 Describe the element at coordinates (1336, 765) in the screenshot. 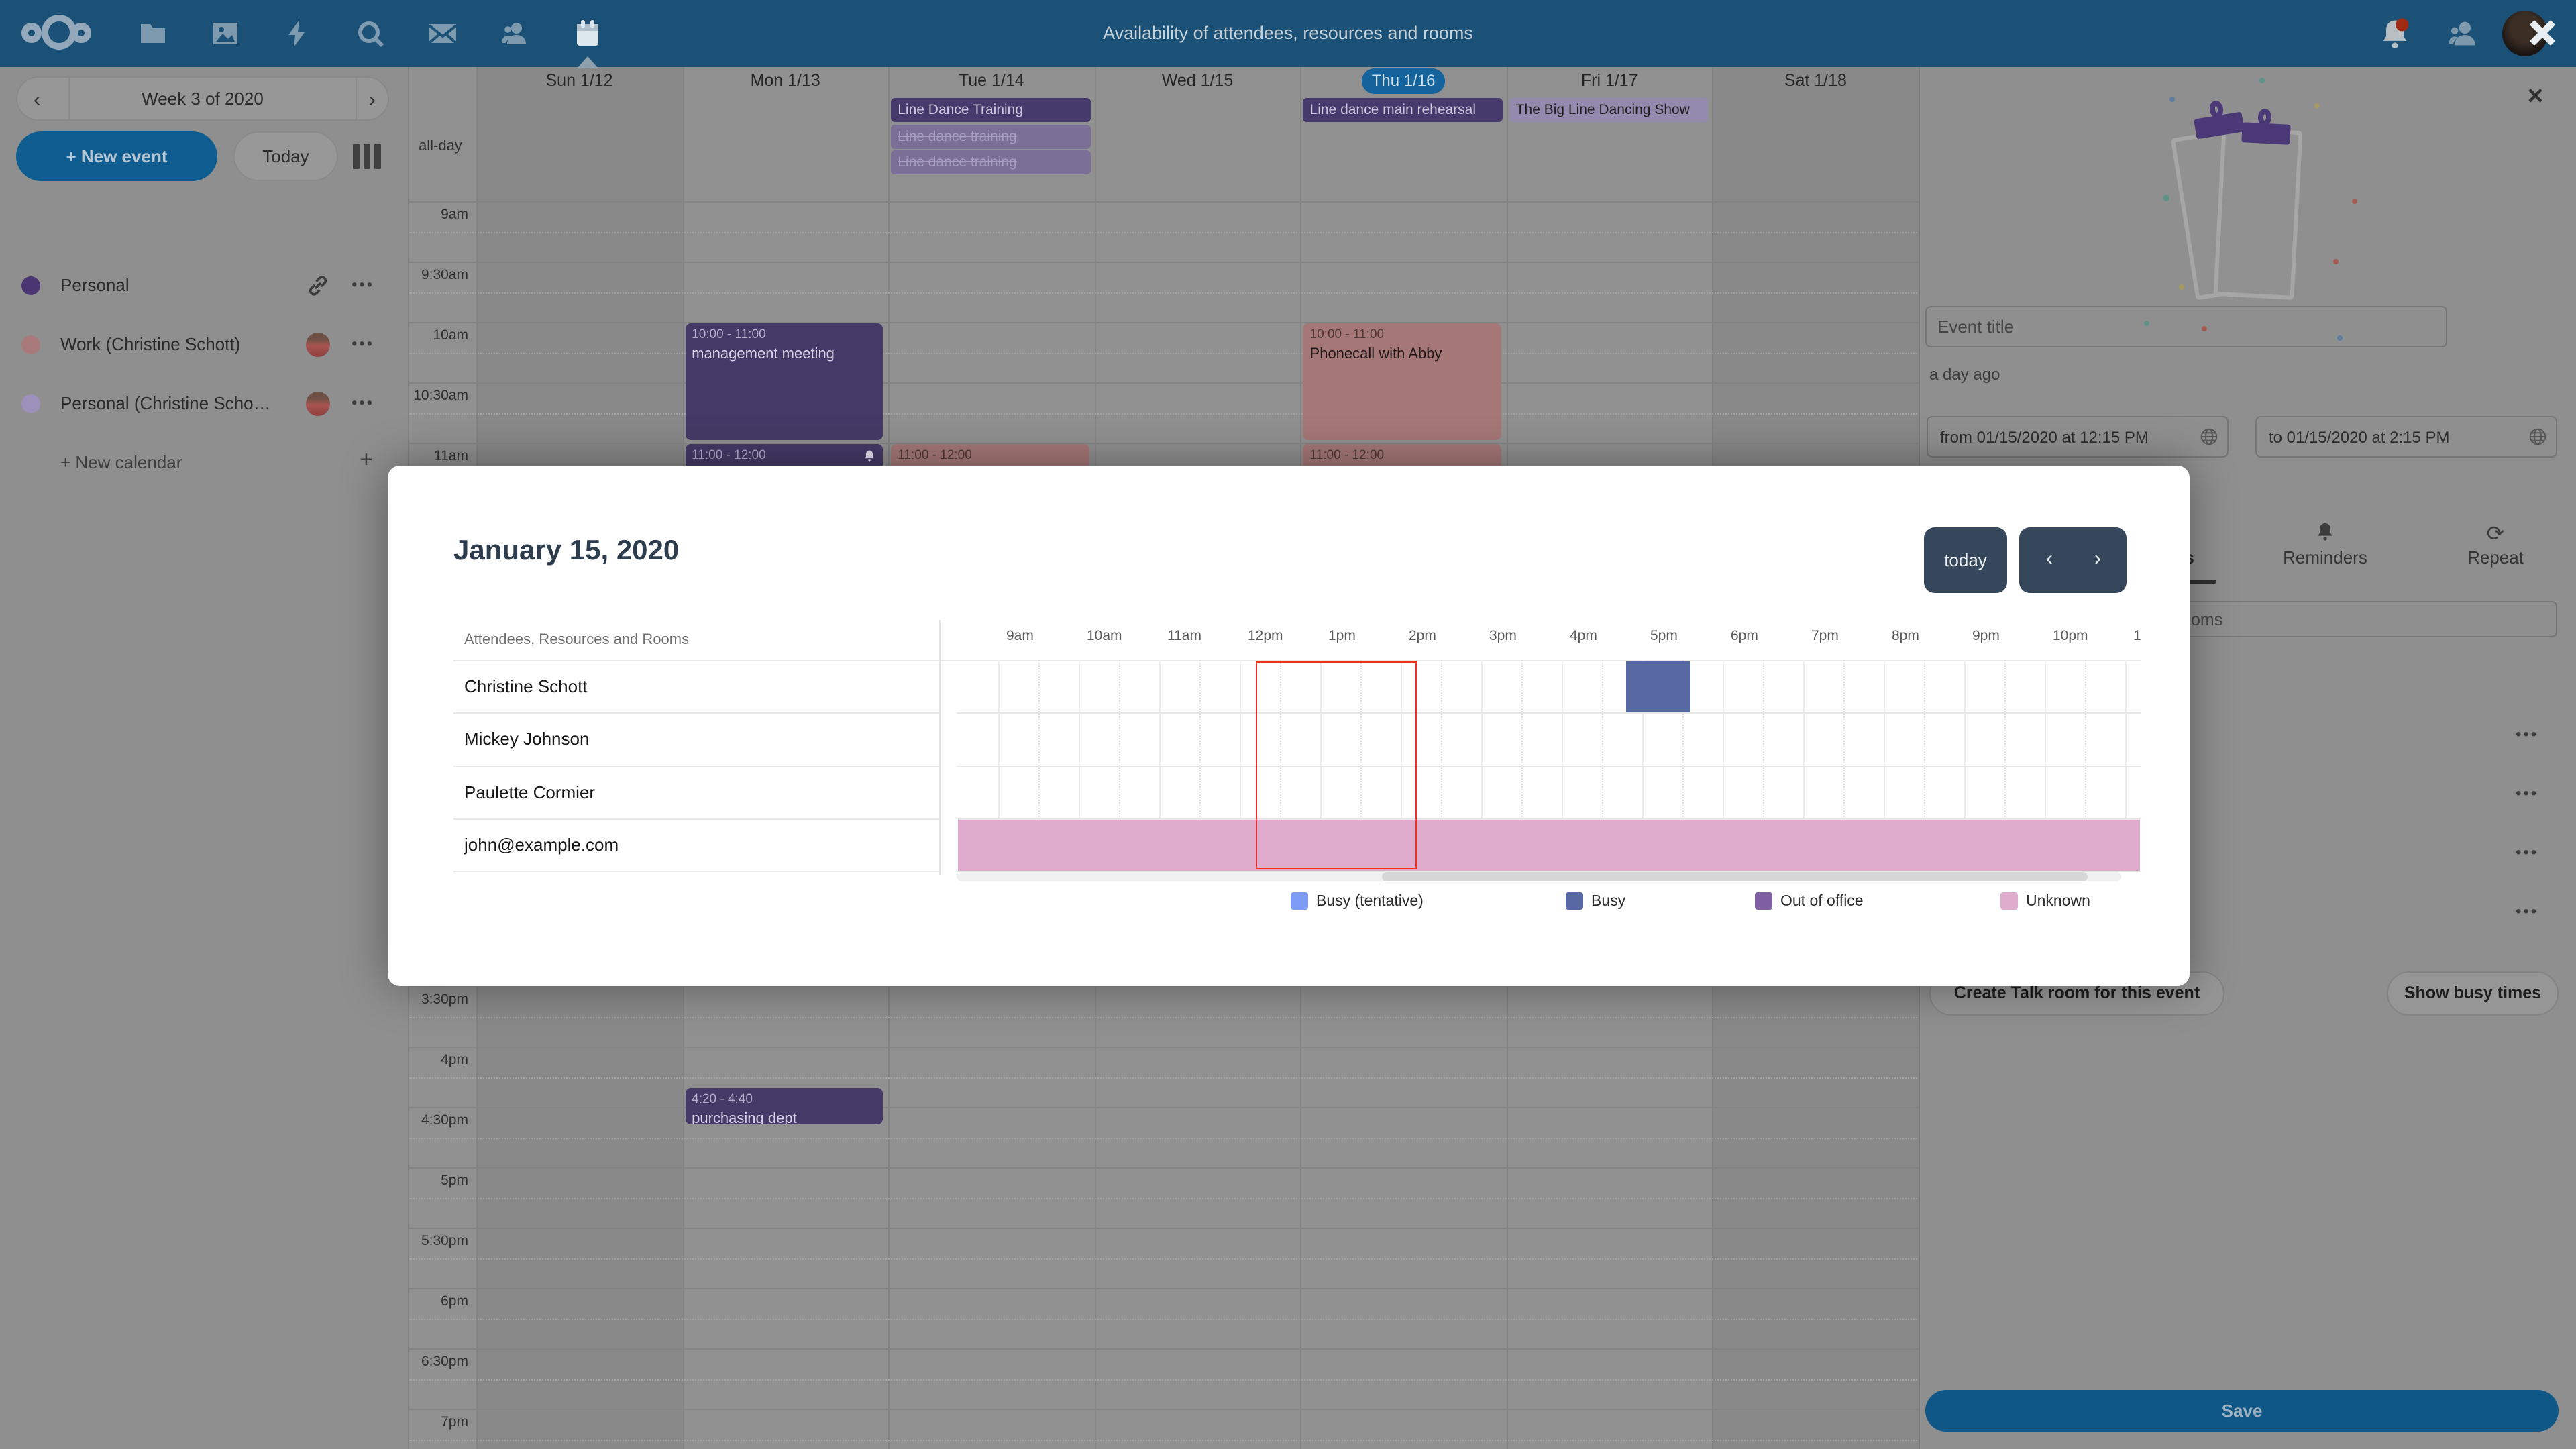

I see `selected-time-range` at that location.